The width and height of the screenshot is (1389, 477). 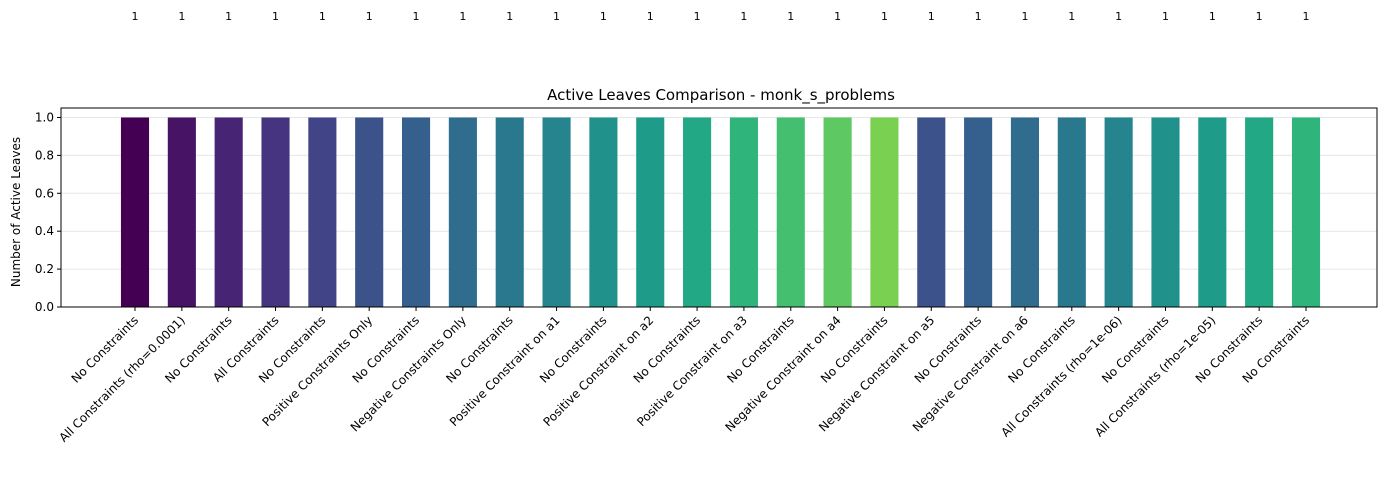 What do you see at coordinates (48, 212) in the screenshot?
I see `y-axis-ticks: 0.0 0.2 0.4 0.6 0.8 1.0` at bounding box center [48, 212].